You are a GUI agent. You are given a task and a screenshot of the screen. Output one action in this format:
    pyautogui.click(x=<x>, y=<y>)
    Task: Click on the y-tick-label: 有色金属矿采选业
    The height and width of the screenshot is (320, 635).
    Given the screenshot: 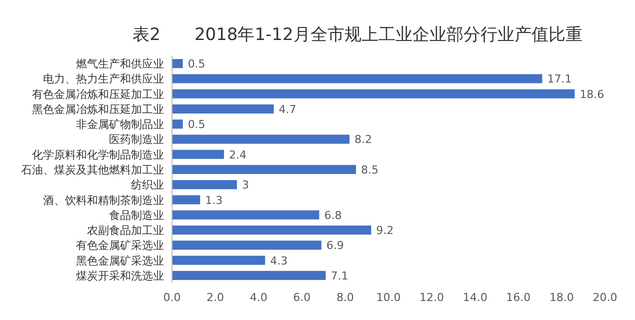 What is the action you would take?
    pyautogui.click(x=120, y=245)
    